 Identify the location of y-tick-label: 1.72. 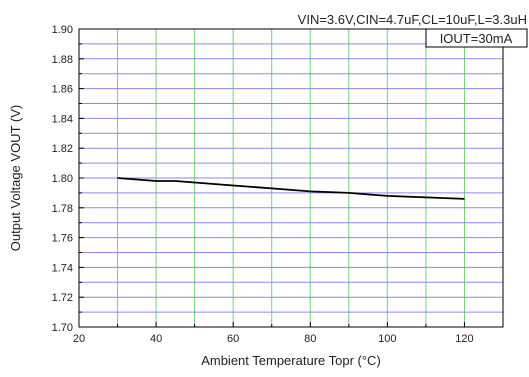
(62, 298).